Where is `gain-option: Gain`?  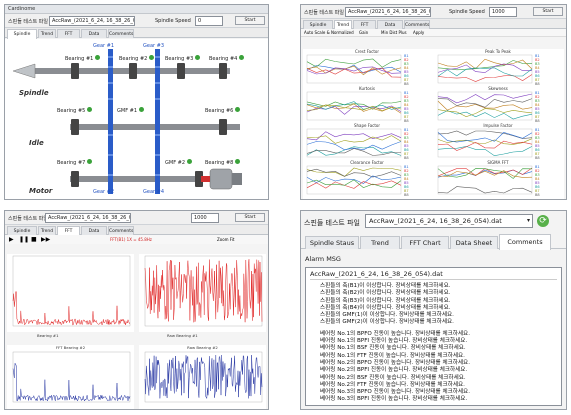
gain-option: Gain is located at coordinates (364, 32).